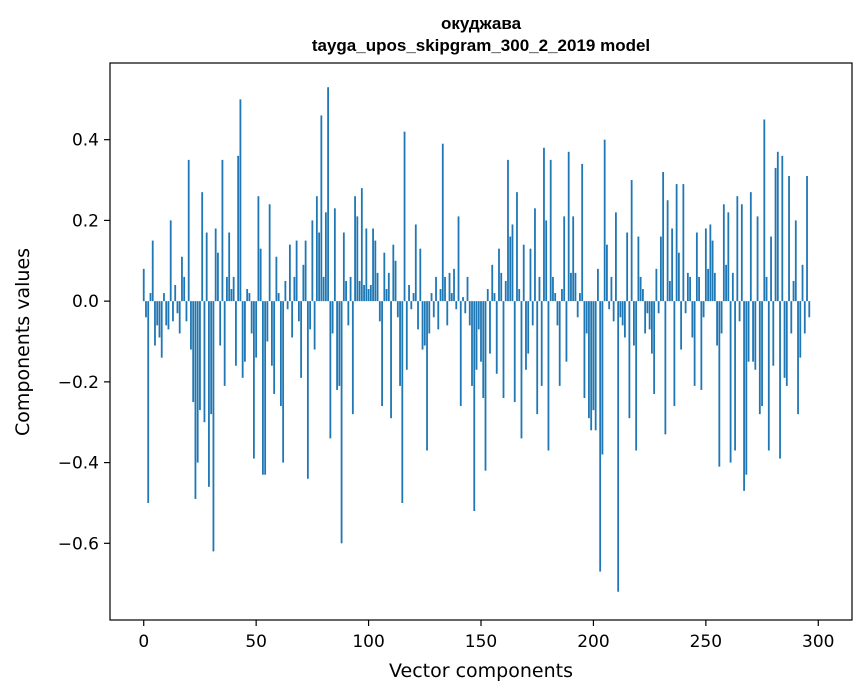 This screenshot has height=696, width=867. Describe the element at coordinates (368, 642) in the screenshot. I see `x-tick-label: 100` at that location.